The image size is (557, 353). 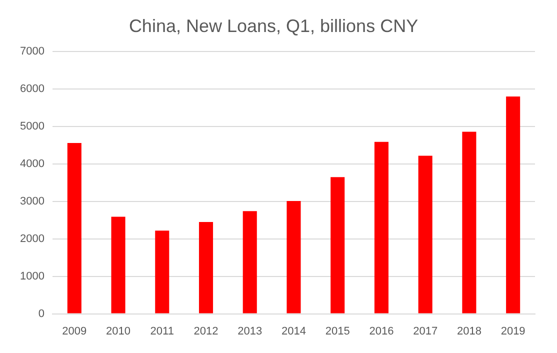 What do you see at coordinates (469, 331) in the screenshot?
I see `x-tick-label: 2018` at bounding box center [469, 331].